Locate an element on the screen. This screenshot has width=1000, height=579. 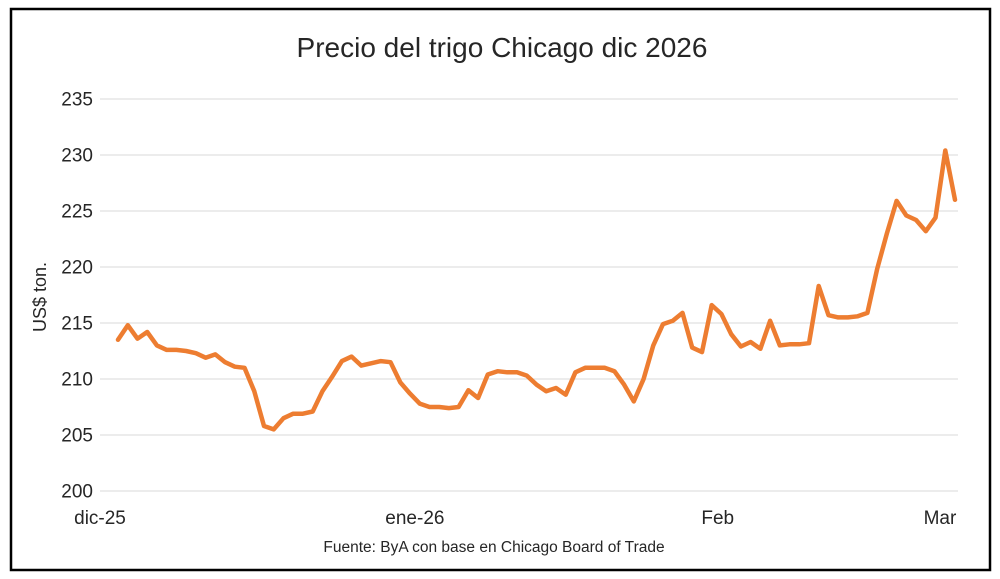
y-tick-label: 215 is located at coordinates (77, 324).